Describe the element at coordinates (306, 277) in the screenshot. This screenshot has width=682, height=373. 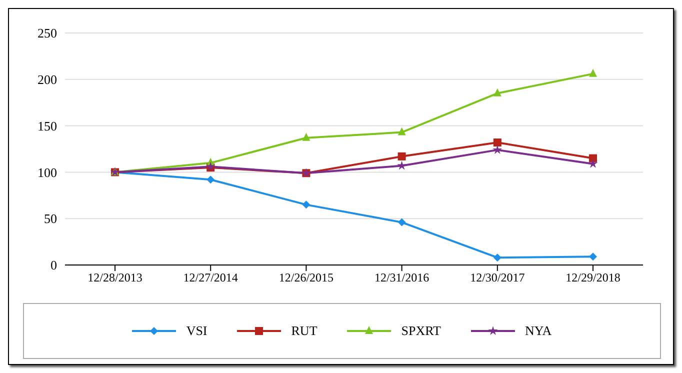
I see `x-tick-label: 12/26/2015` at that location.